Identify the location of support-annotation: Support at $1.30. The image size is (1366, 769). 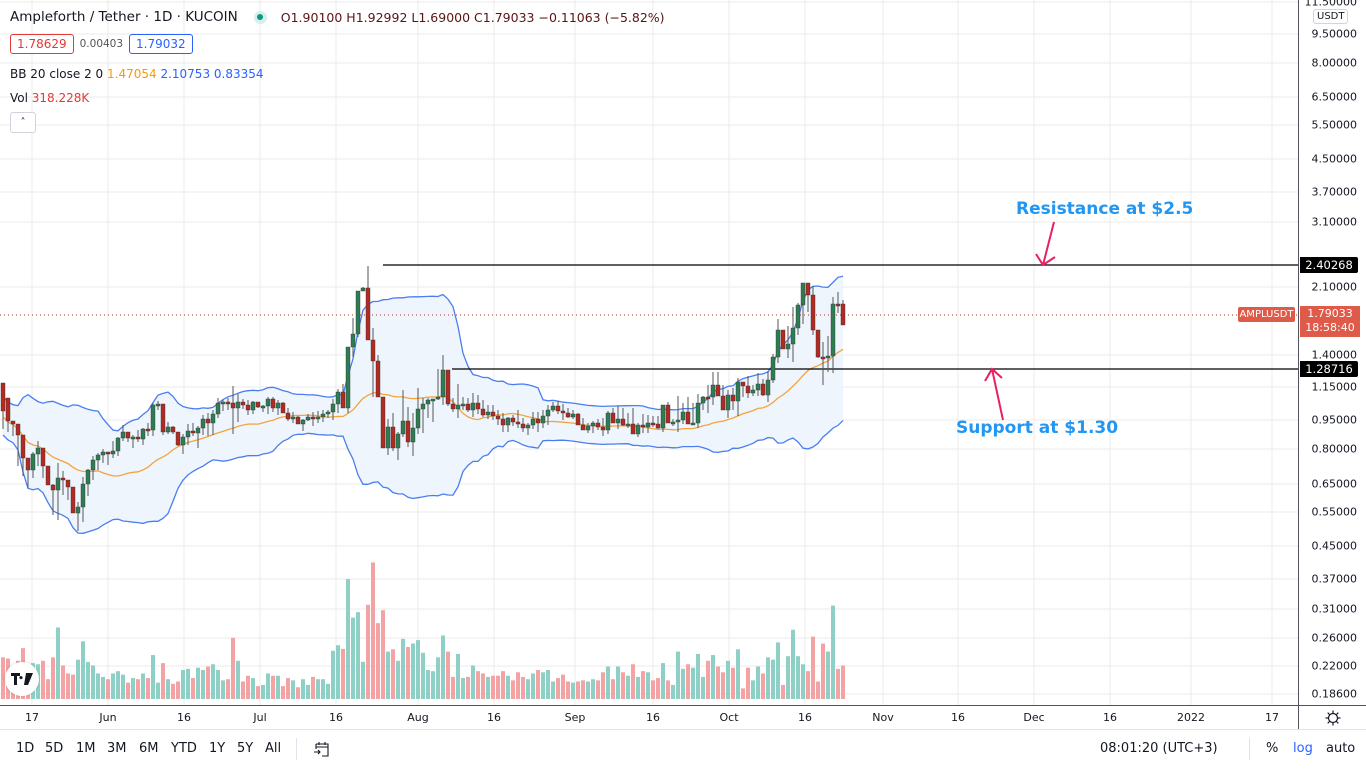
(1037, 428).